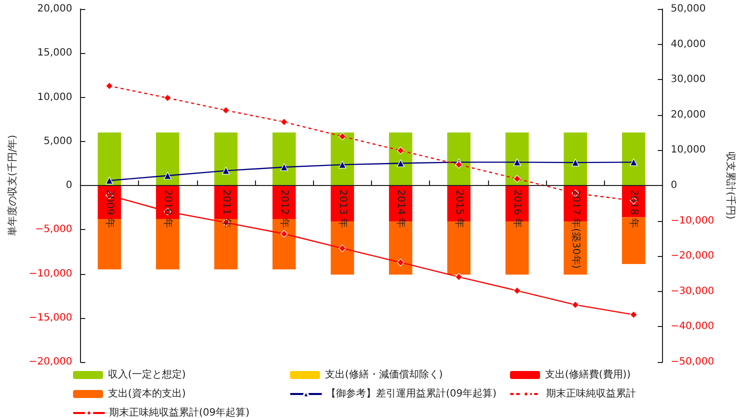 The width and height of the screenshot is (743, 418). I want to click on y-tick-label: −20,000, so click(50, 362).